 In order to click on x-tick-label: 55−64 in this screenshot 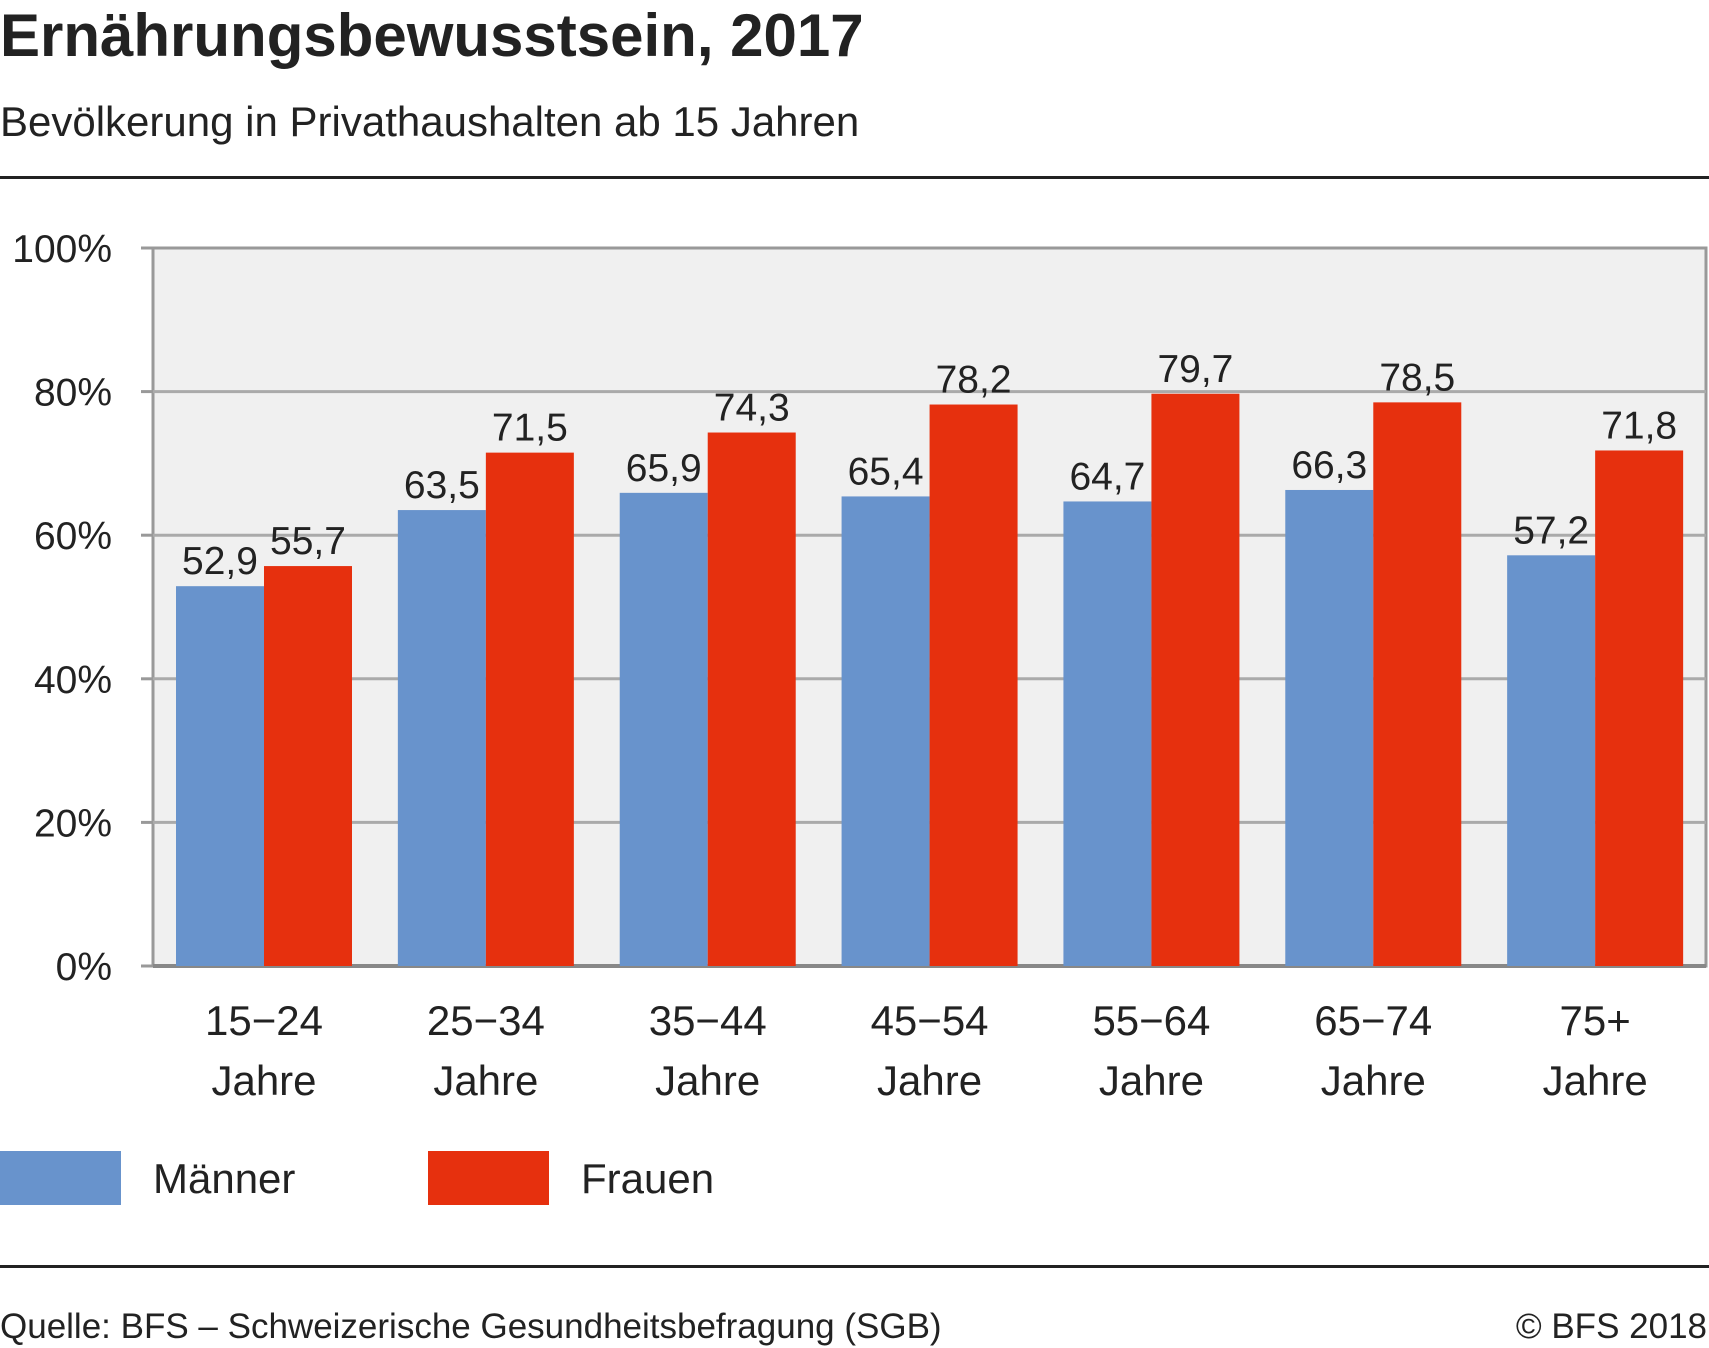, I will do `click(1151, 1020)`.